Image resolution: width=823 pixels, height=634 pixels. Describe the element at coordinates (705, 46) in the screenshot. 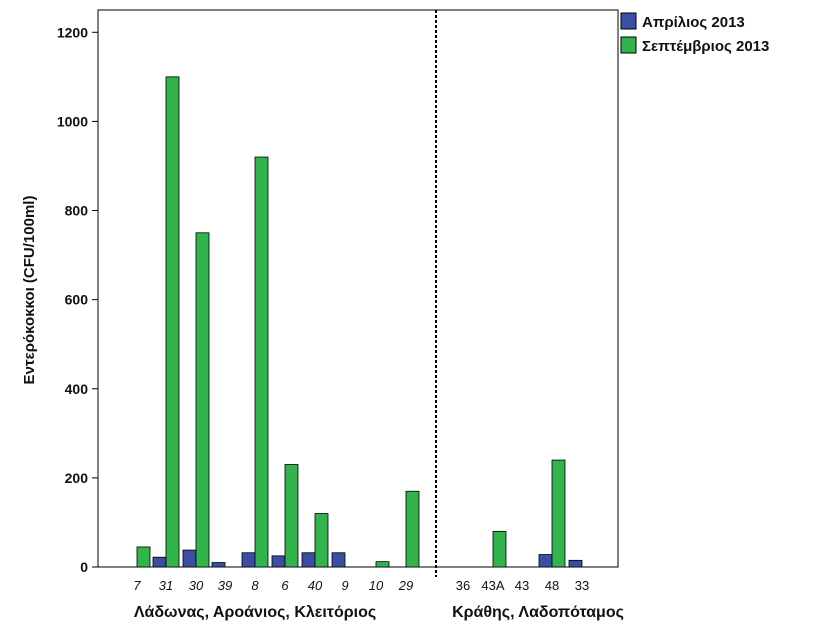

I see `legend-label-september: Σεπτέμβριος 2013` at that location.